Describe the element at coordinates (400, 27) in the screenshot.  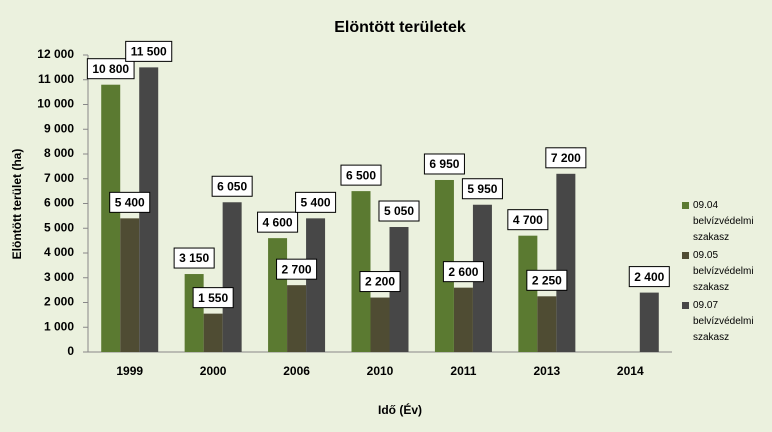
I see `chart-title: Elöntött területek` at that location.